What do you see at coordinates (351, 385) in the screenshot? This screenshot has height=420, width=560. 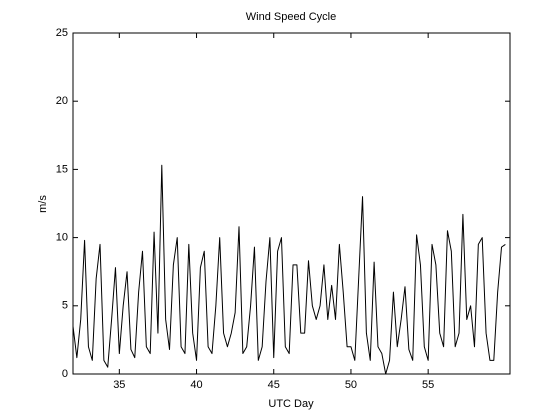 I see `x-tick-label: 50` at bounding box center [351, 385].